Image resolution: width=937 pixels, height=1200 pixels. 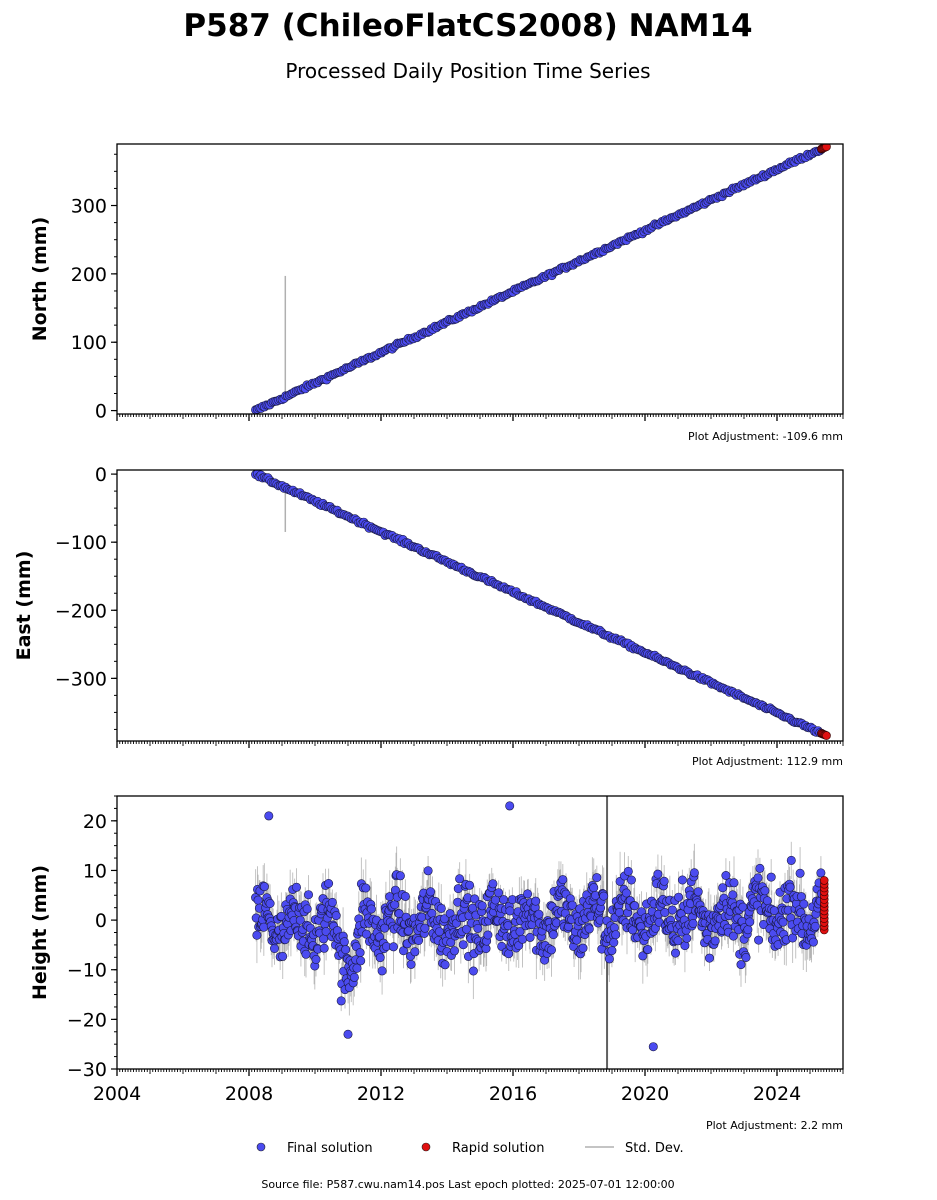 I want to click on height-xtick-label: 2012, so click(x=381, y=1094).